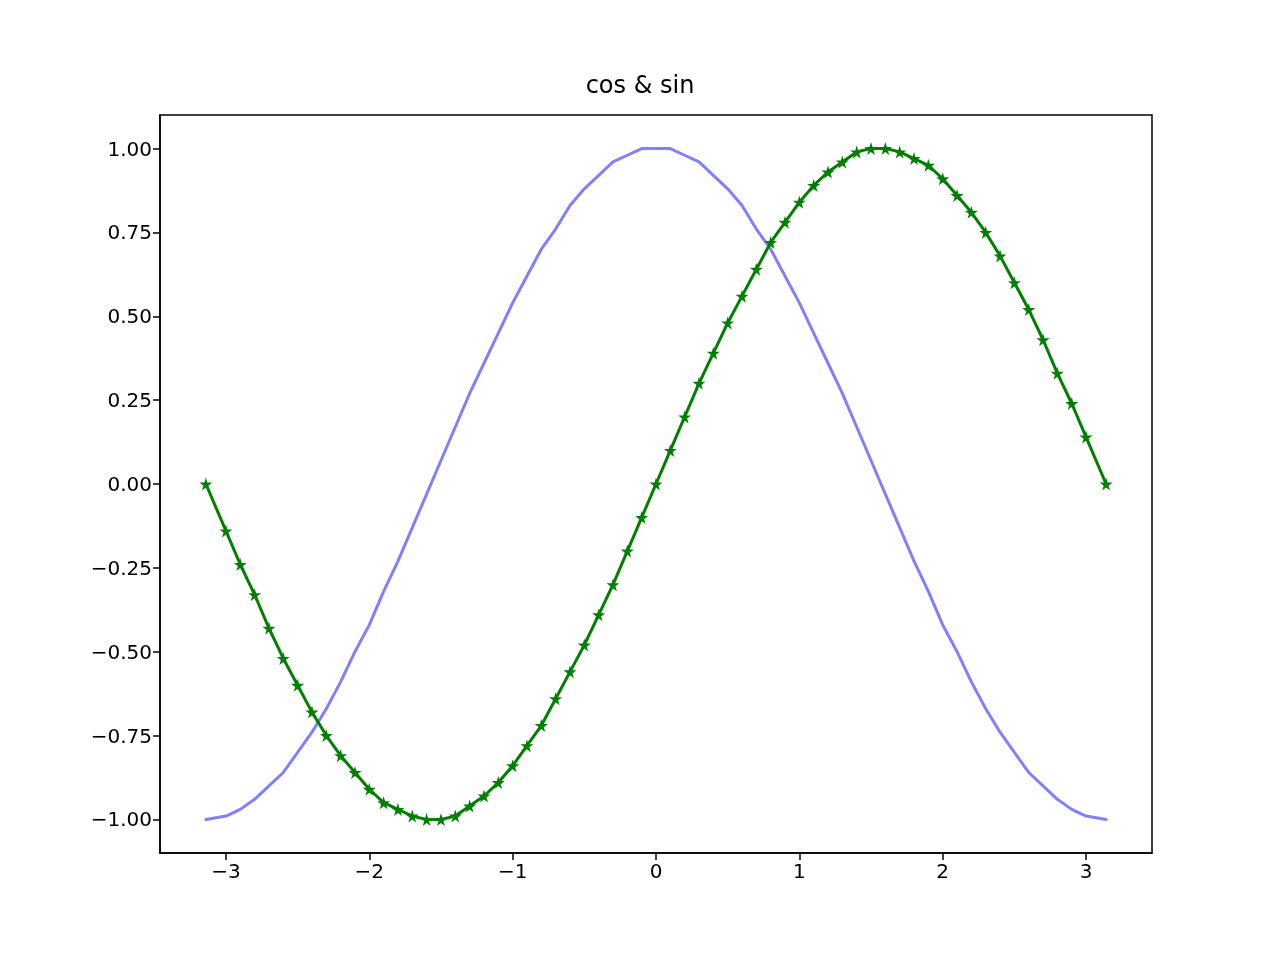 The height and width of the screenshot is (960, 1280). What do you see at coordinates (226, 871) in the screenshot?
I see `x-tick-label: −3` at bounding box center [226, 871].